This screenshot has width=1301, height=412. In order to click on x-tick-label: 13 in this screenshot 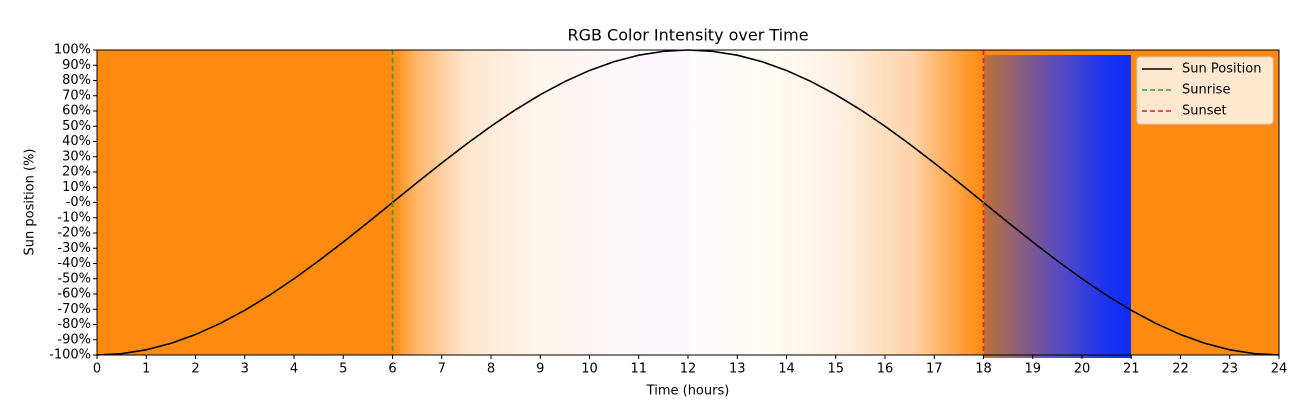, I will do `click(737, 369)`.